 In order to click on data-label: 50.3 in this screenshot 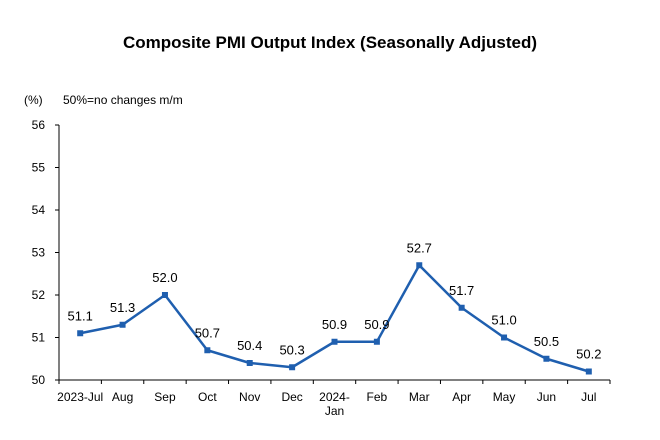, I will do `click(291, 349)`.